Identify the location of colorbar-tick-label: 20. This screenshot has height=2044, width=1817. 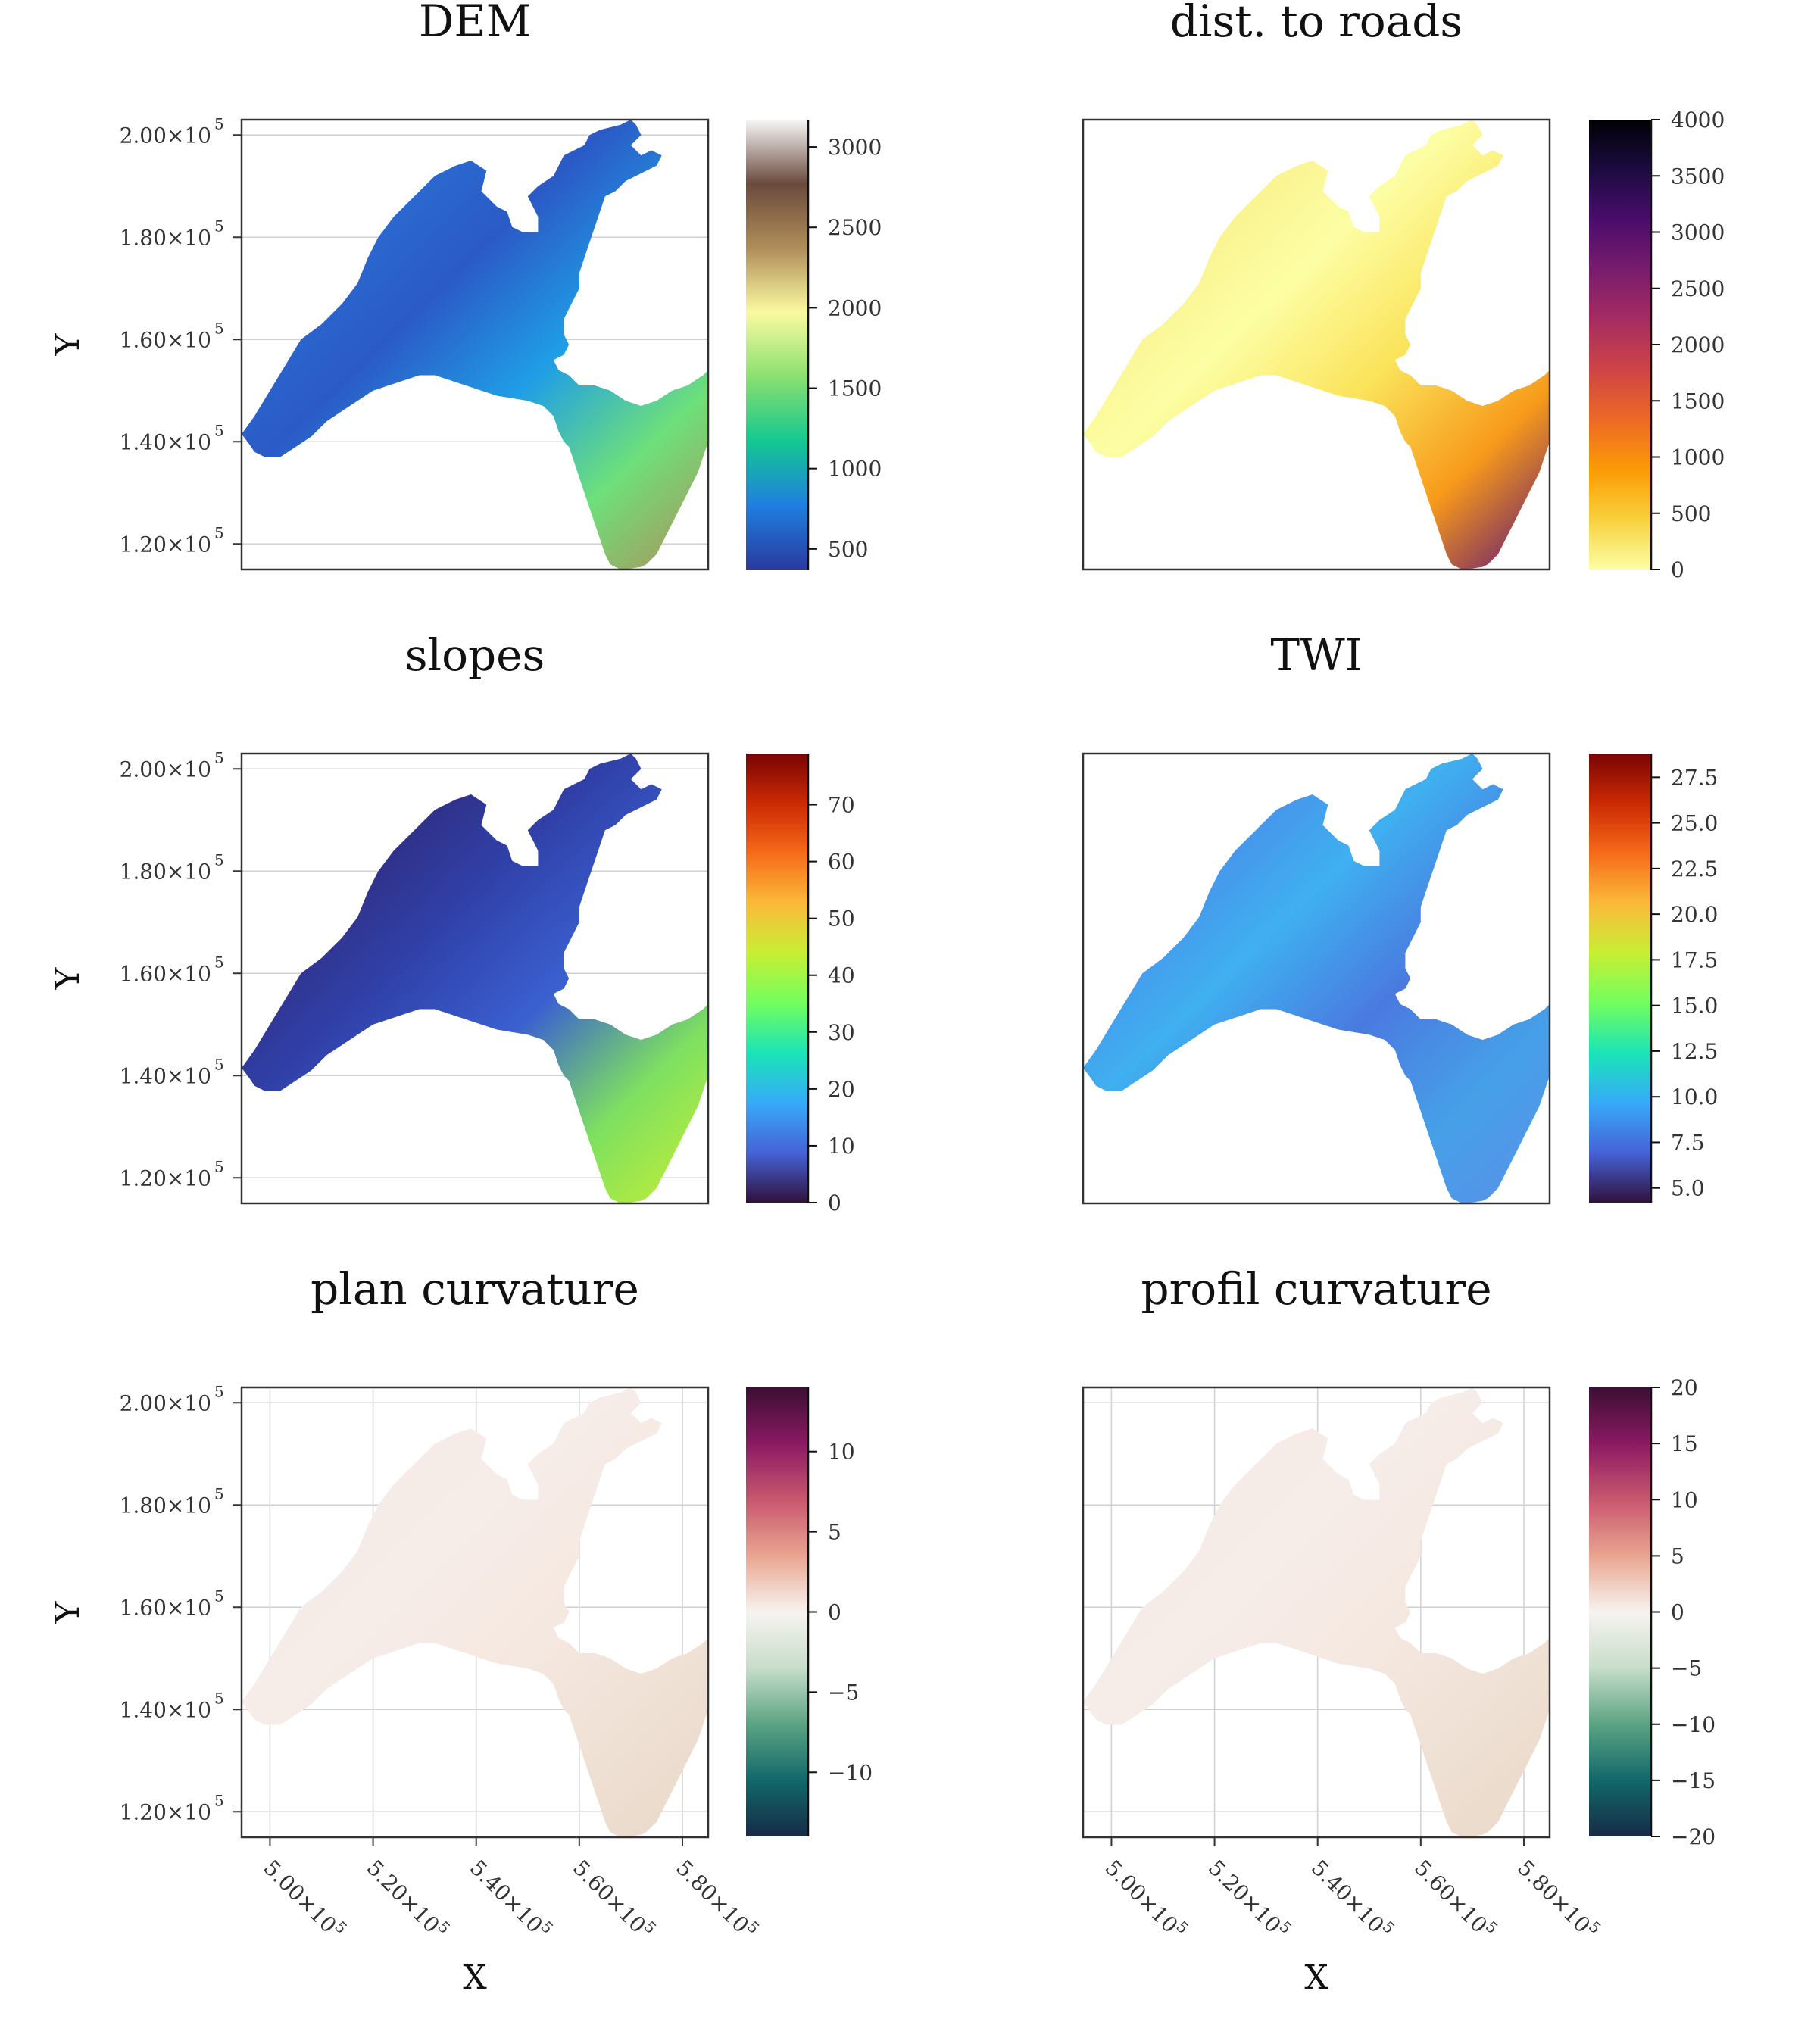
(1684, 1387).